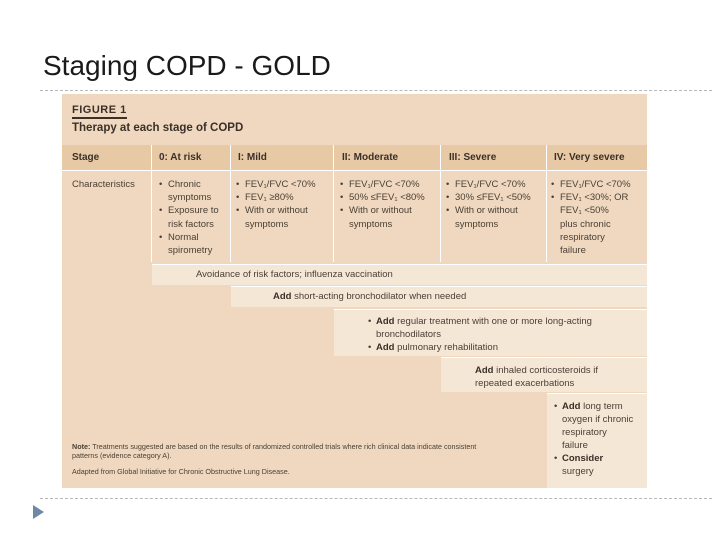  I want to click on therapy-line: • Consider, so click(579, 458).